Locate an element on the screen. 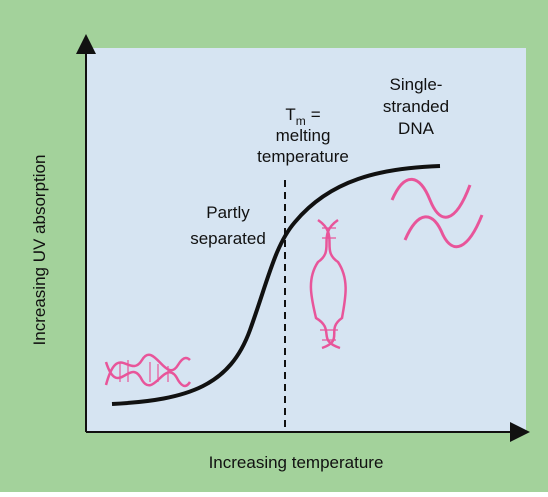 The image size is (548, 497). tm-heading: Tm = is located at coordinates (302, 116).